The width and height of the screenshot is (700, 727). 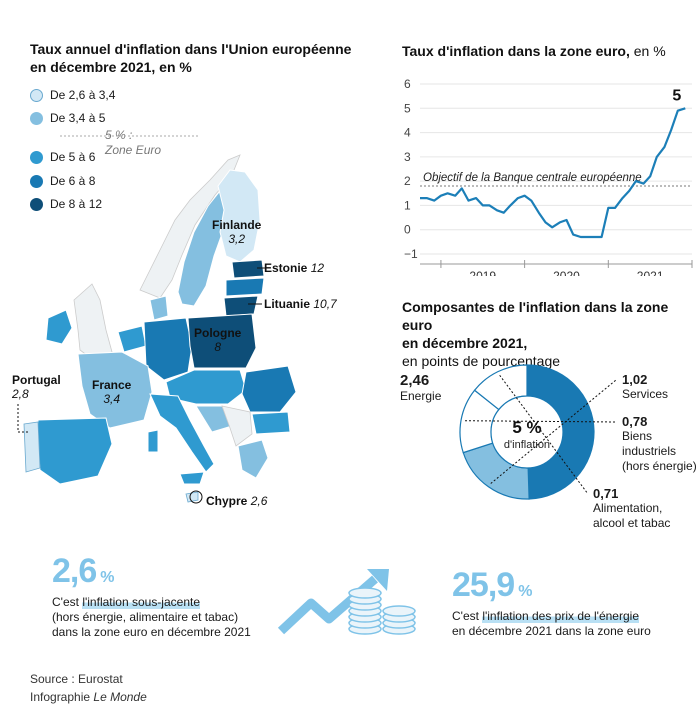 What do you see at coordinates (237, 426) in the screenshot?
I see `balkans-region` at bounding box center [237, 426].